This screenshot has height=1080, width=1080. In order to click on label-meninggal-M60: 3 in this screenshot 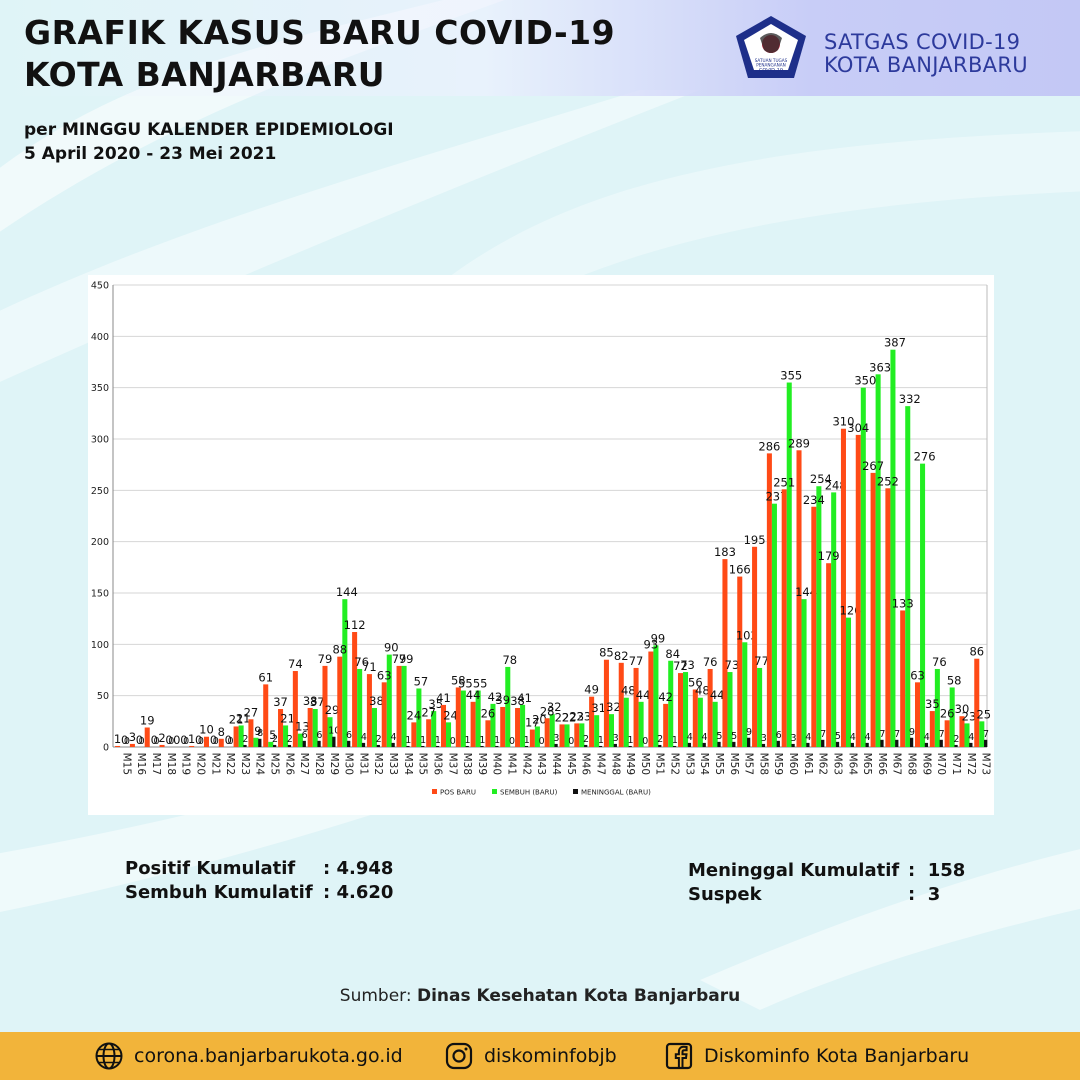, I will do `click(793, 738)`.